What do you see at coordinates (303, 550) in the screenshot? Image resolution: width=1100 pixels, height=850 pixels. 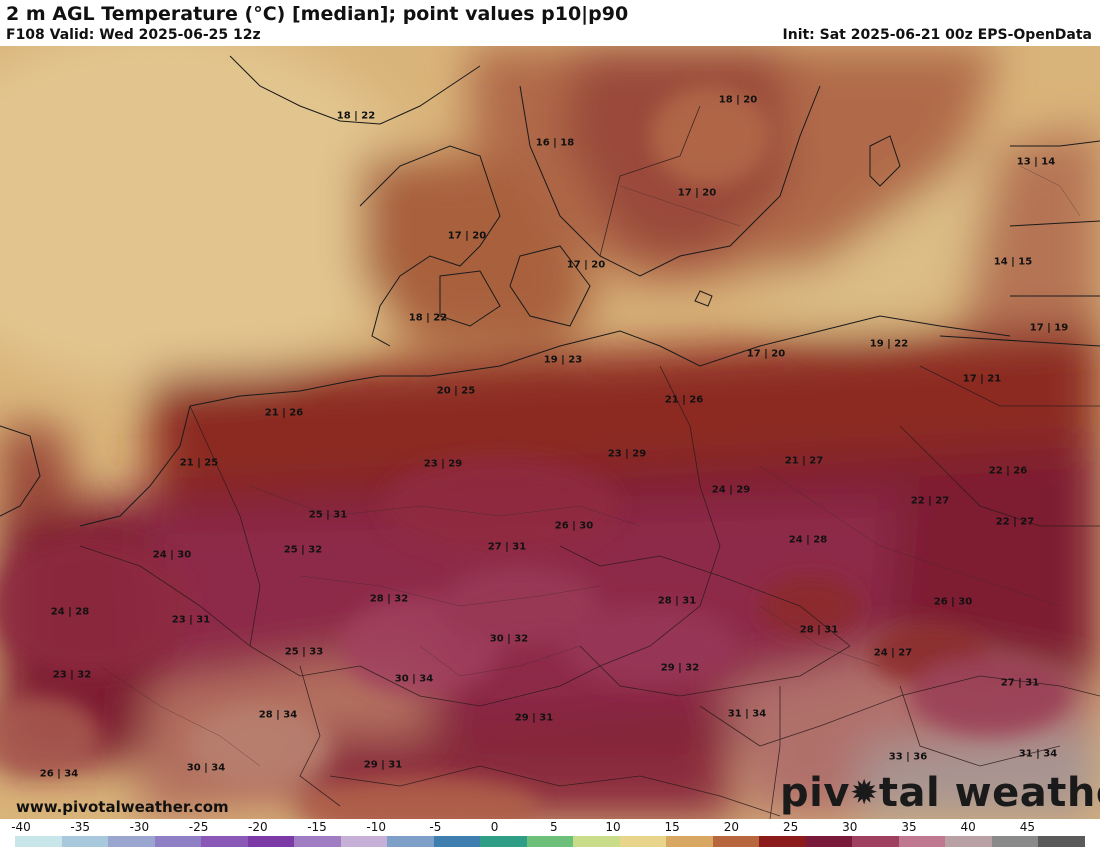 I see `point-value-label: 25 | 32` at bounding box center [303, 550].